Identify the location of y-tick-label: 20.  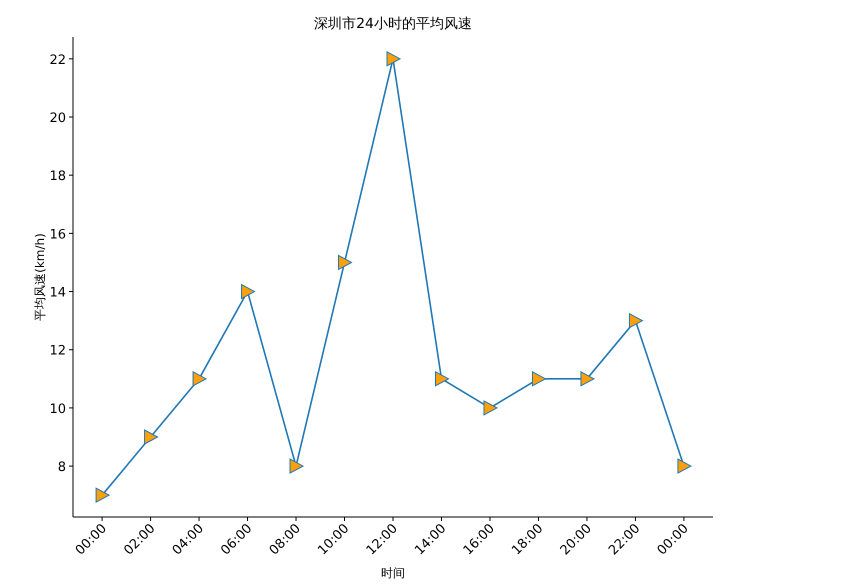
(57, 118).